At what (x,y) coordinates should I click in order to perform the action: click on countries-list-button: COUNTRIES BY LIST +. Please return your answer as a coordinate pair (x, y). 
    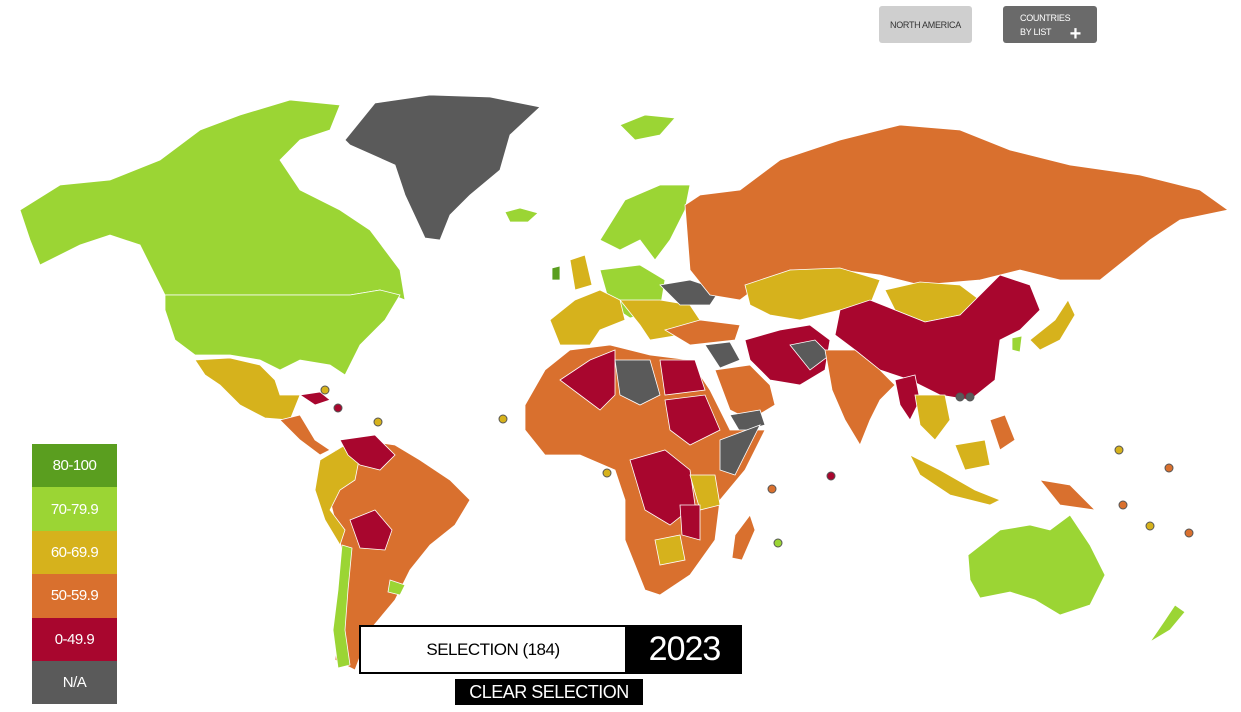
    Looking at the image, I should click on (1050, 25).